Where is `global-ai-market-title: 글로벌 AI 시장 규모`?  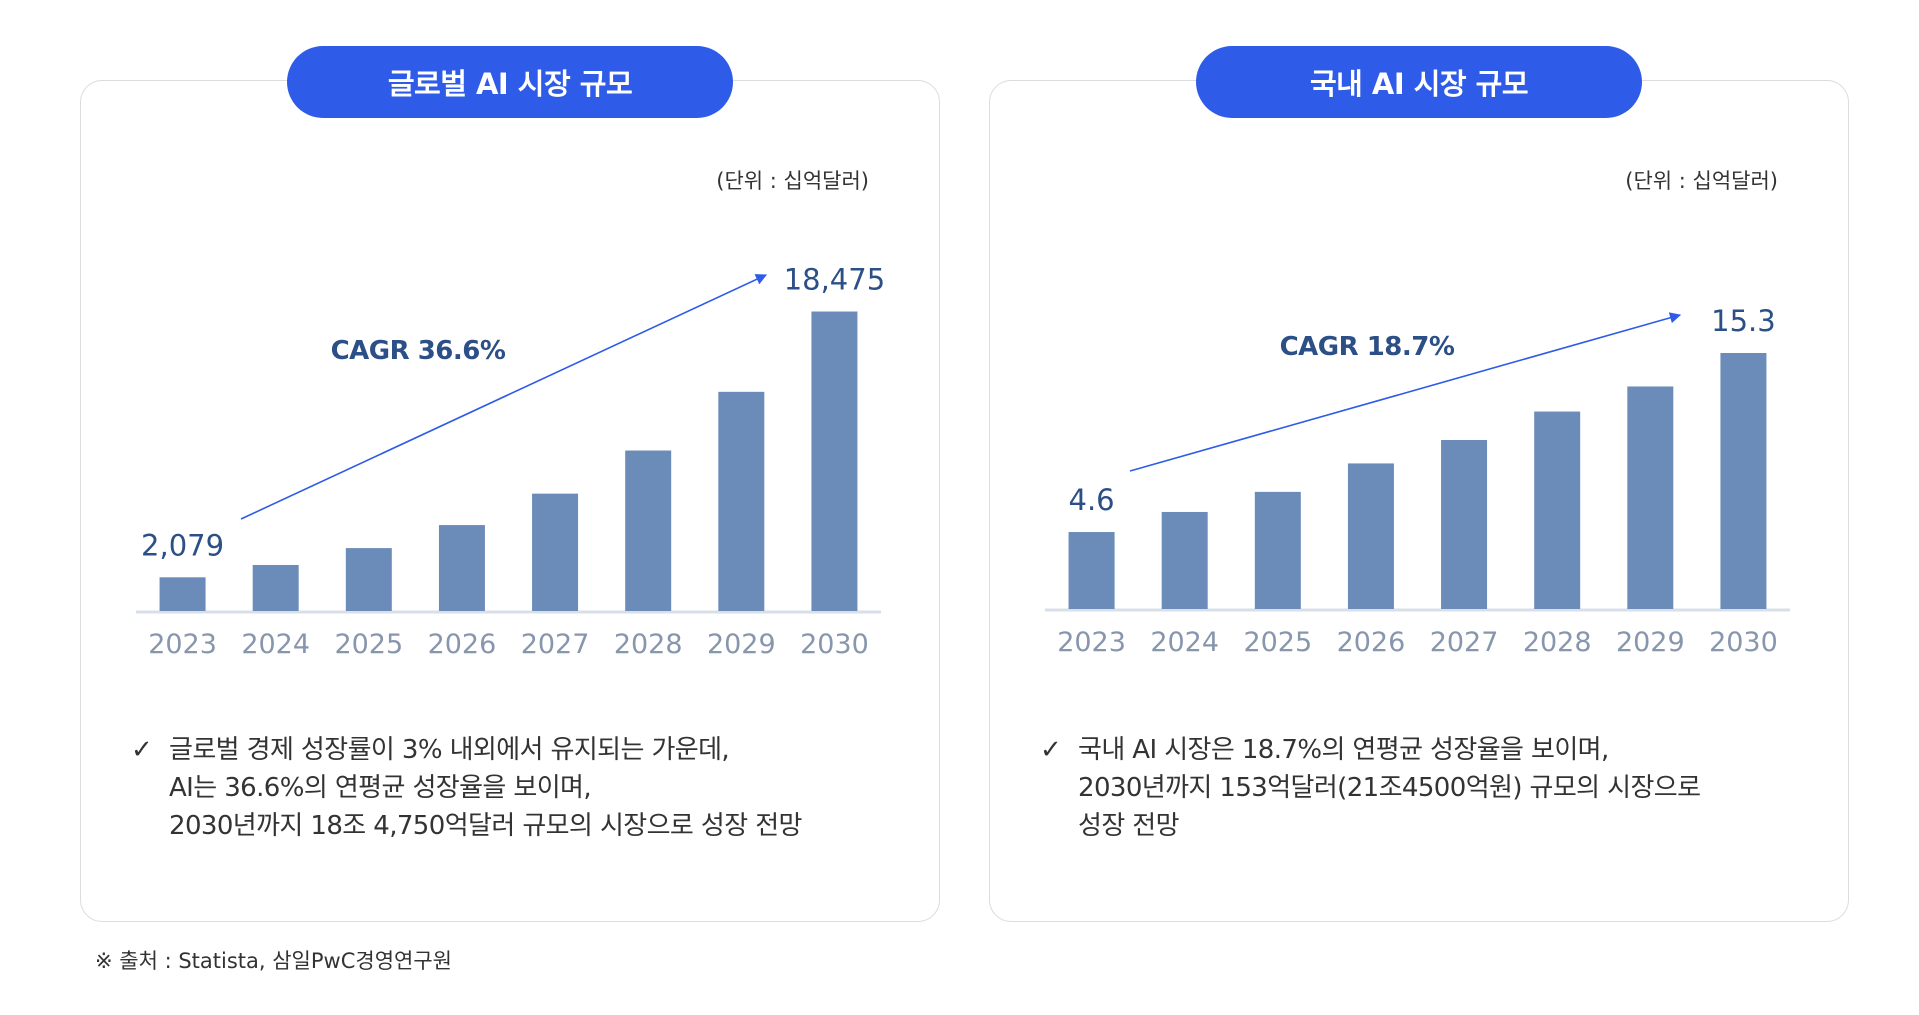
global-ai-market-title: 글로벌 AI 시장 규모 is located at coordinates (510, 82).